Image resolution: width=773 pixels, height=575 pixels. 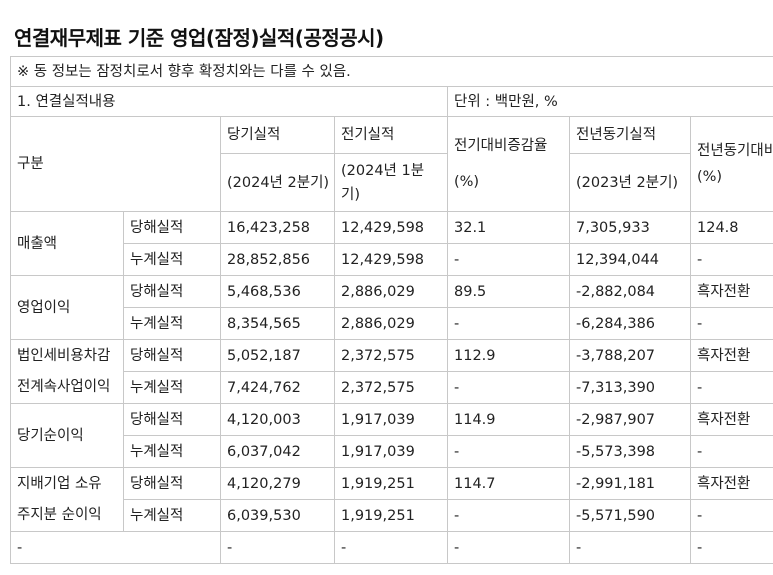 I want to click on section-row: 1. 연결실적내용 단위 : 백만원, %, so click(x=391, y=101).